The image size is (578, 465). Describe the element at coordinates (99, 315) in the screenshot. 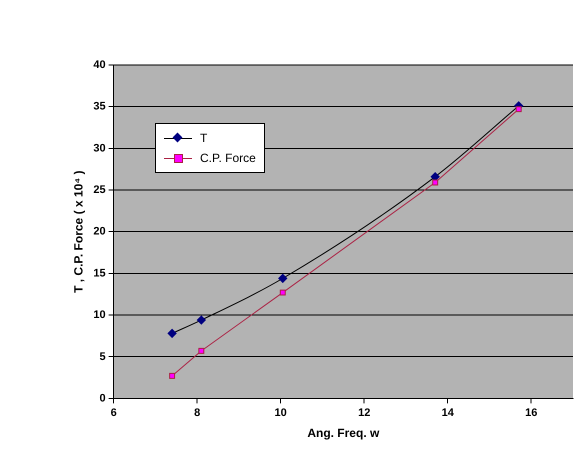

I see `y-tick-label: 10` at that location.